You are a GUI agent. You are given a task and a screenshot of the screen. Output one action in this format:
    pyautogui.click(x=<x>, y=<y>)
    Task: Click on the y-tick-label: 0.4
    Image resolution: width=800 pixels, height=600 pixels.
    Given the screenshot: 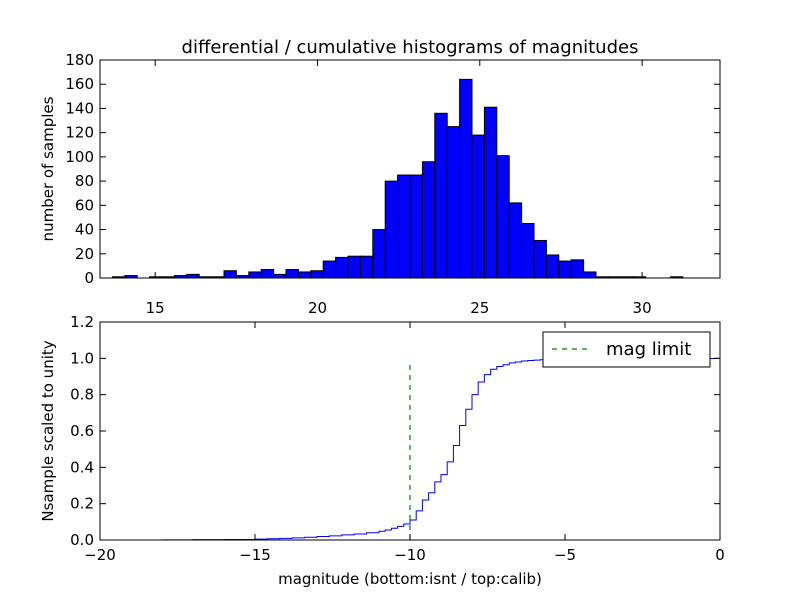 What is the action you would take?
    pyautogui.click(x=82, y=467)
    